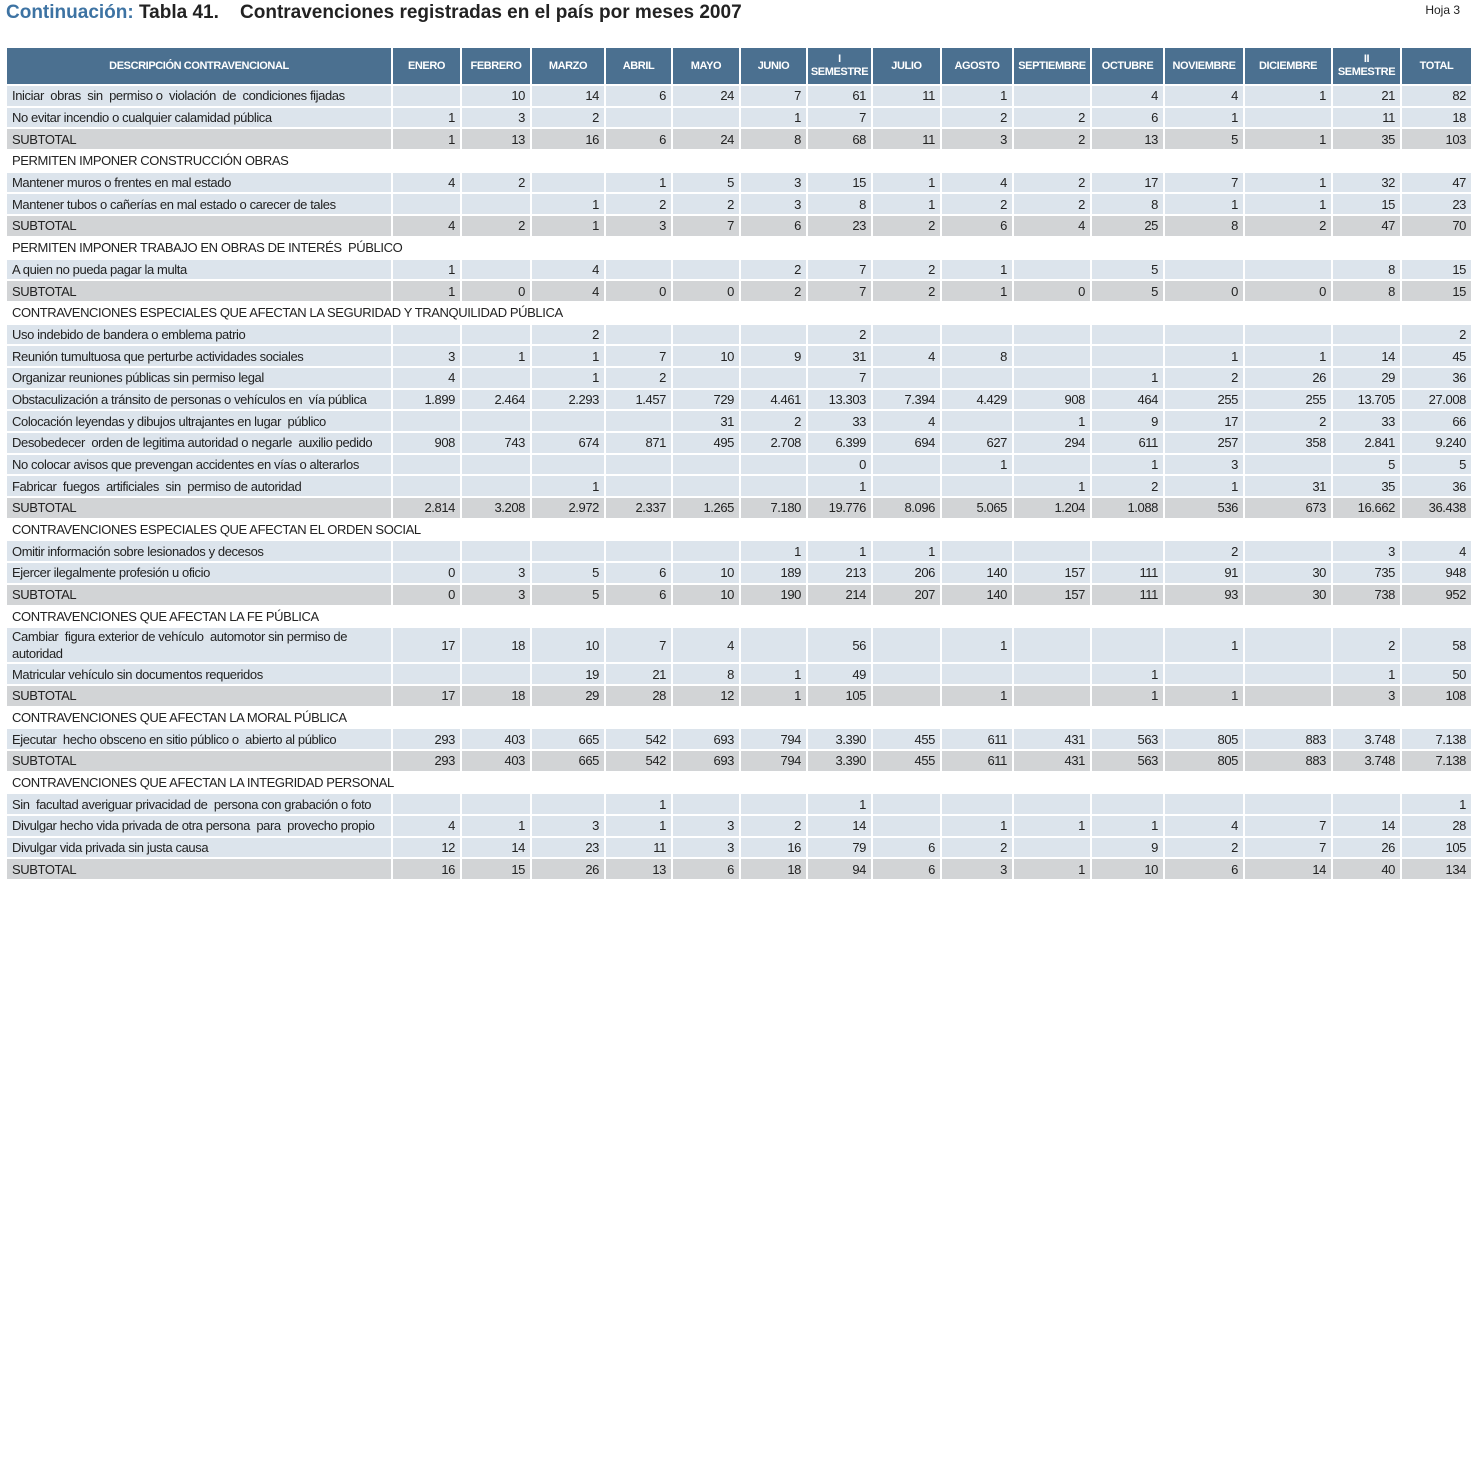 This screenshot has height=1473, width=1474. I want to click on cell: 10, so click(706, 594).